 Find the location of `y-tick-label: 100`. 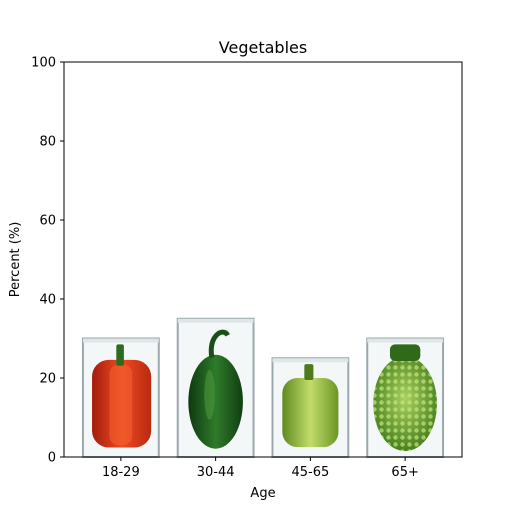

y-tick-label: 100 is located at coordinates (43, 63).